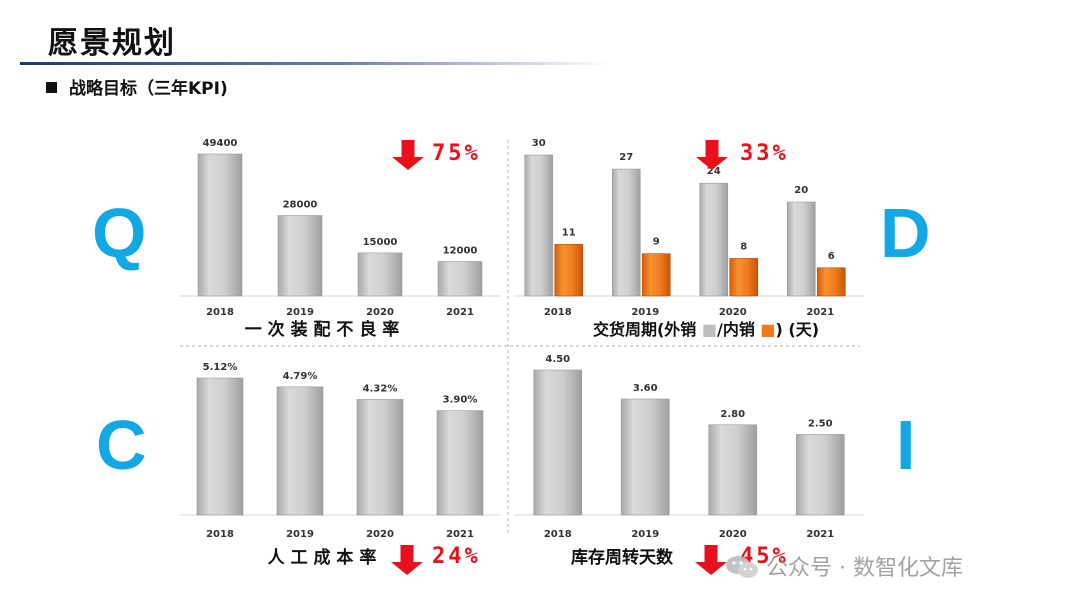 This screenshot has width=1080, height=608. I want to click on reduction-percent: 75%, so click(456, 153).